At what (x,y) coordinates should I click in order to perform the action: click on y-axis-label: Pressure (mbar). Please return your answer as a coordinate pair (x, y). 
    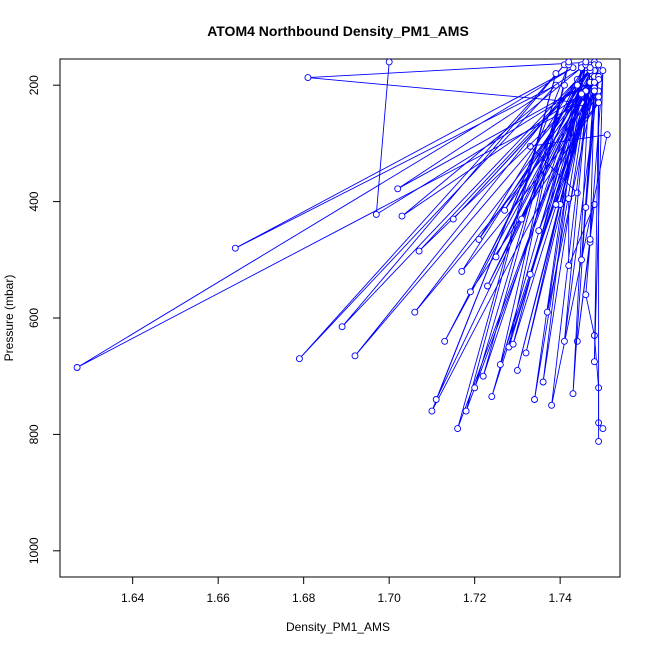
    Looking at the image, I should click on (9, 318).